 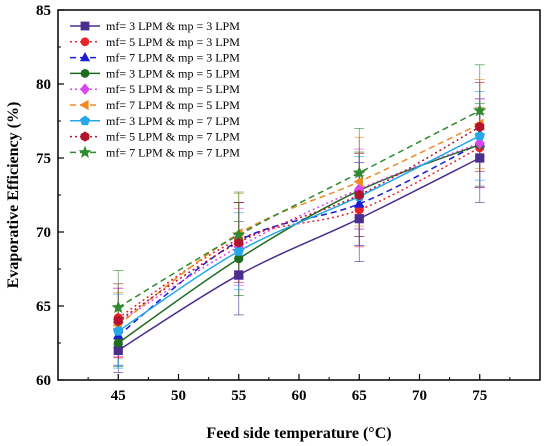 What do you see at coordinates (43, 85) in the screenshot?
I see `y-tick-label: 80` at bounding box center [43, 85].